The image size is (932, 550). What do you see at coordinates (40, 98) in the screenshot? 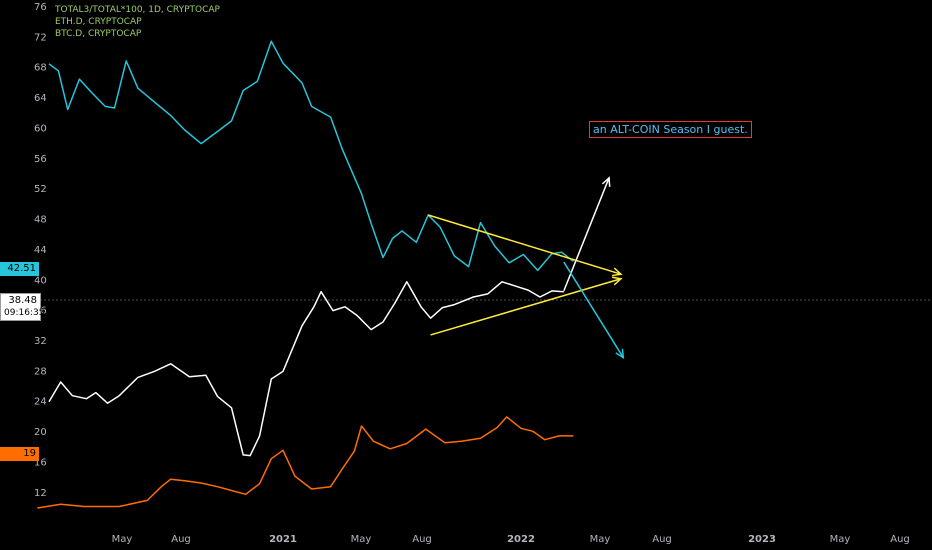
I see `y-tick-label: 64` at bounding box center [40, 98].